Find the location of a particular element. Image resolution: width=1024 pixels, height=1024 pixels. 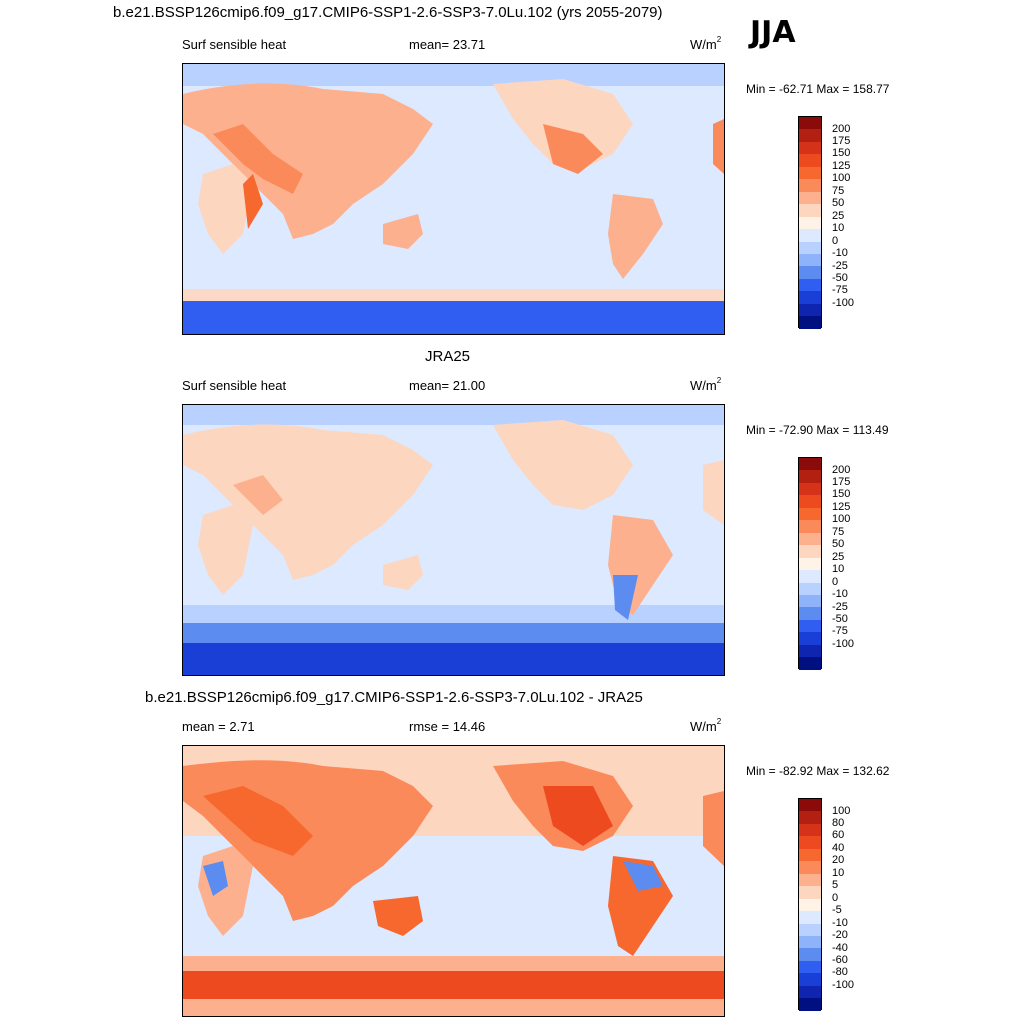

panel2-units: W/m2 is located at coordinates (706, 384).